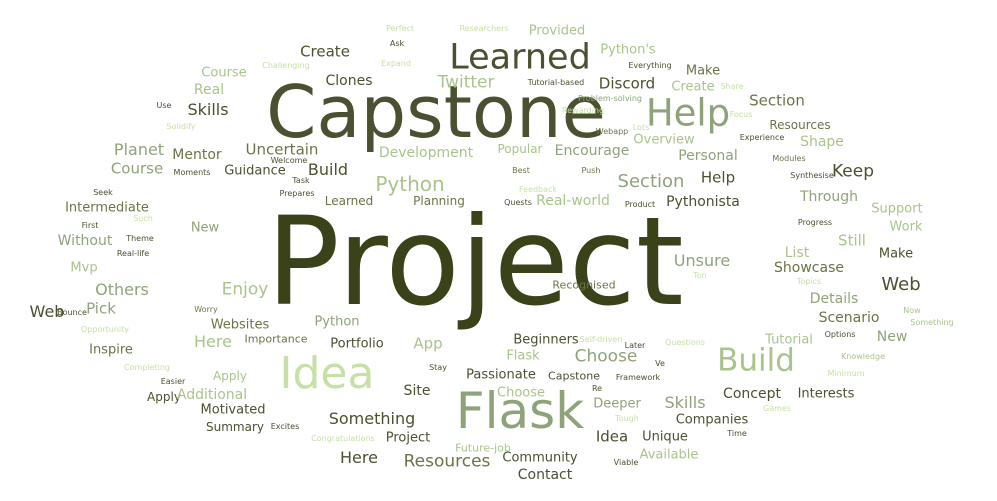 This screenshot has width=997, height=501. I want to click on word: Games, so click(777, 408).